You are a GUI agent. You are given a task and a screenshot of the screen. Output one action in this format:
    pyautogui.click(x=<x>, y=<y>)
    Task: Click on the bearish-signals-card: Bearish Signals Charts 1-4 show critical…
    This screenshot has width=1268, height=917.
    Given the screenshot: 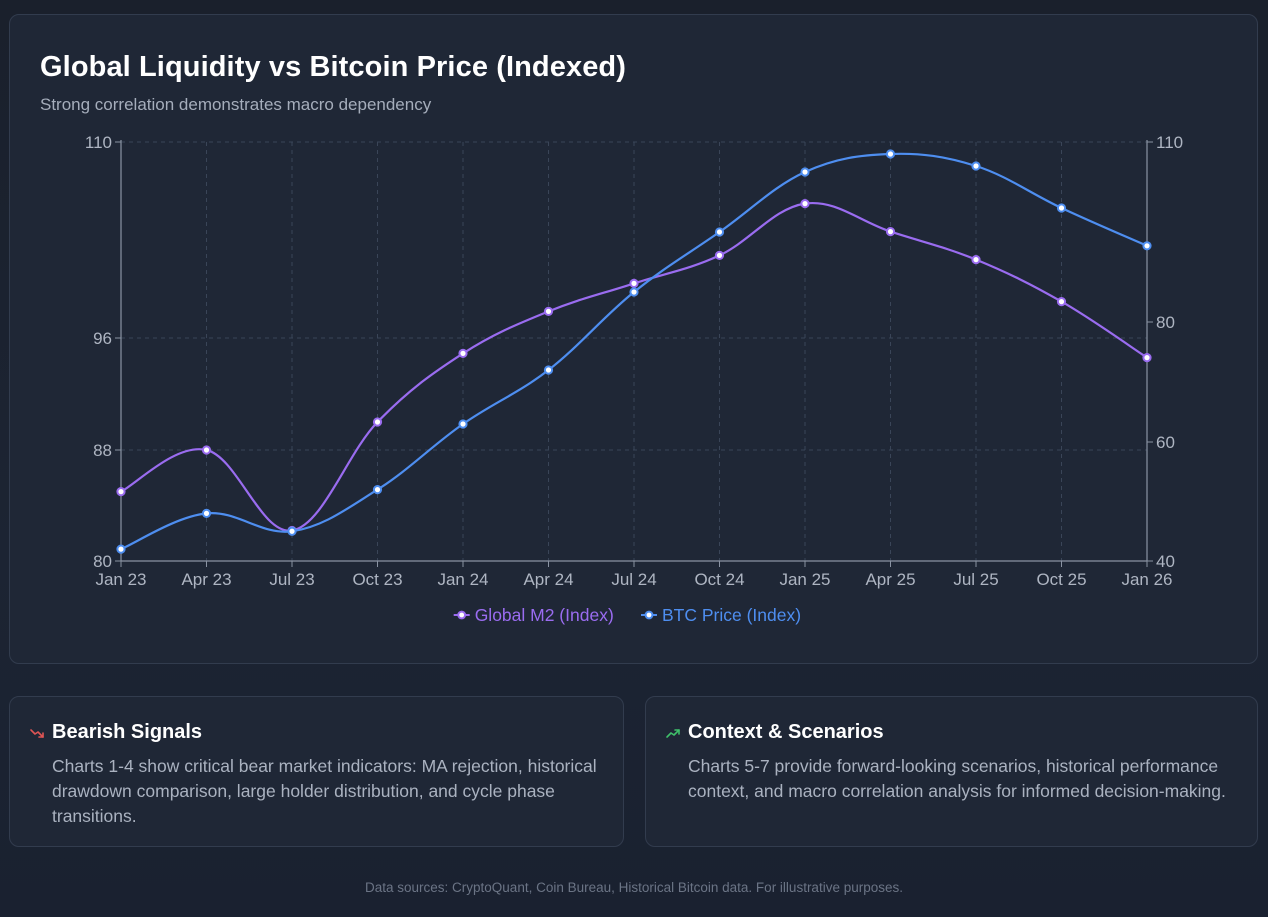 What is the action you would take?
    pyautogui.click(x=316, y=771)
    